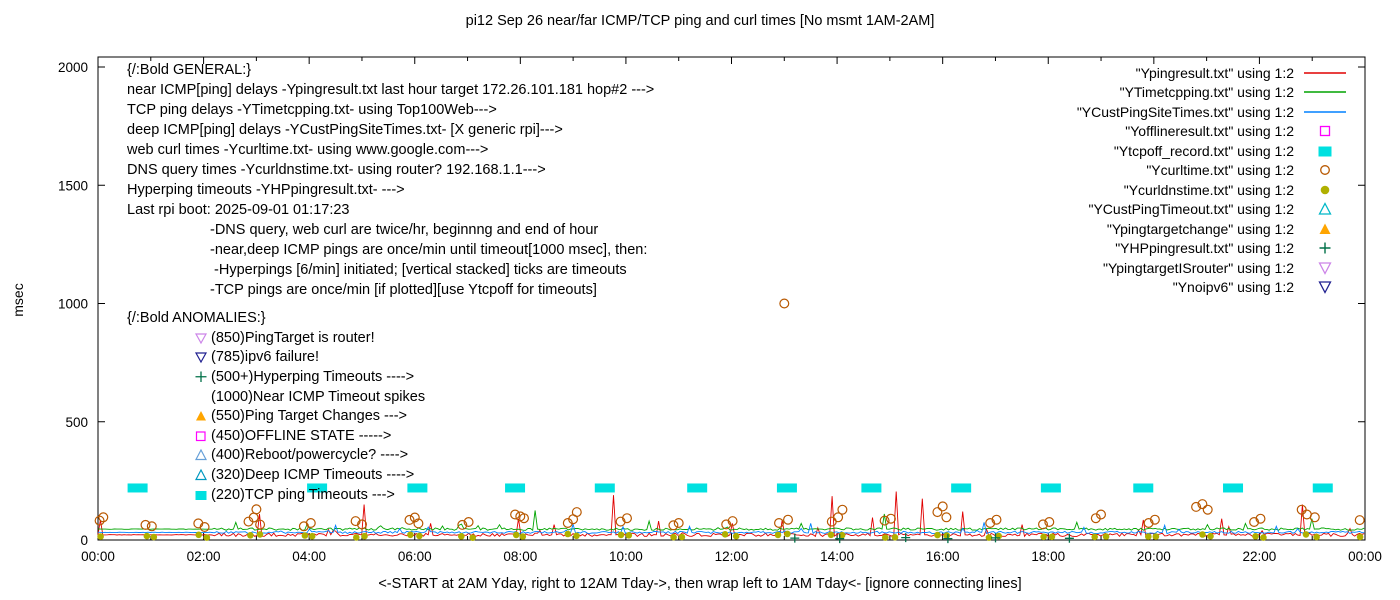 Image resolution: width=1400 pixels, height=600 pixels. What do you see at coordinates (1220, 170) in the screenshot?
I see `legend-label: "Ycurltime.txt" using 1:2` at bounding box center [1220, 170].